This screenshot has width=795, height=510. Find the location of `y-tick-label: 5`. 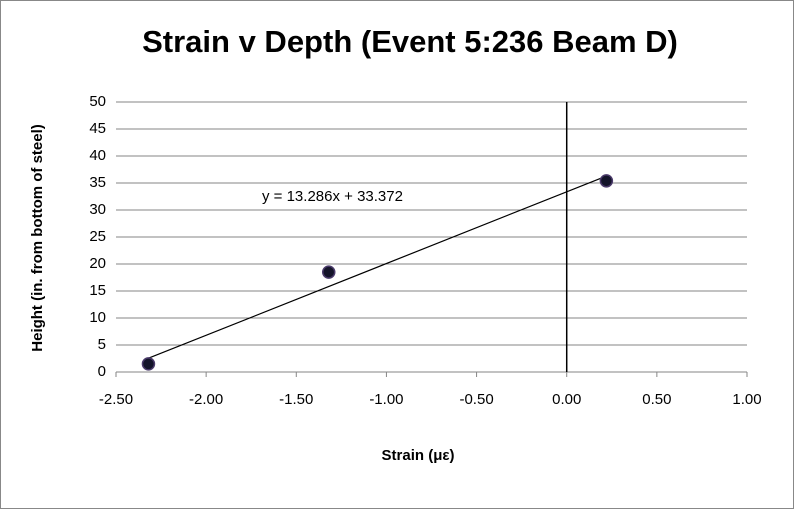

y-tick-label: 5 is located at coordinates (102, 344).